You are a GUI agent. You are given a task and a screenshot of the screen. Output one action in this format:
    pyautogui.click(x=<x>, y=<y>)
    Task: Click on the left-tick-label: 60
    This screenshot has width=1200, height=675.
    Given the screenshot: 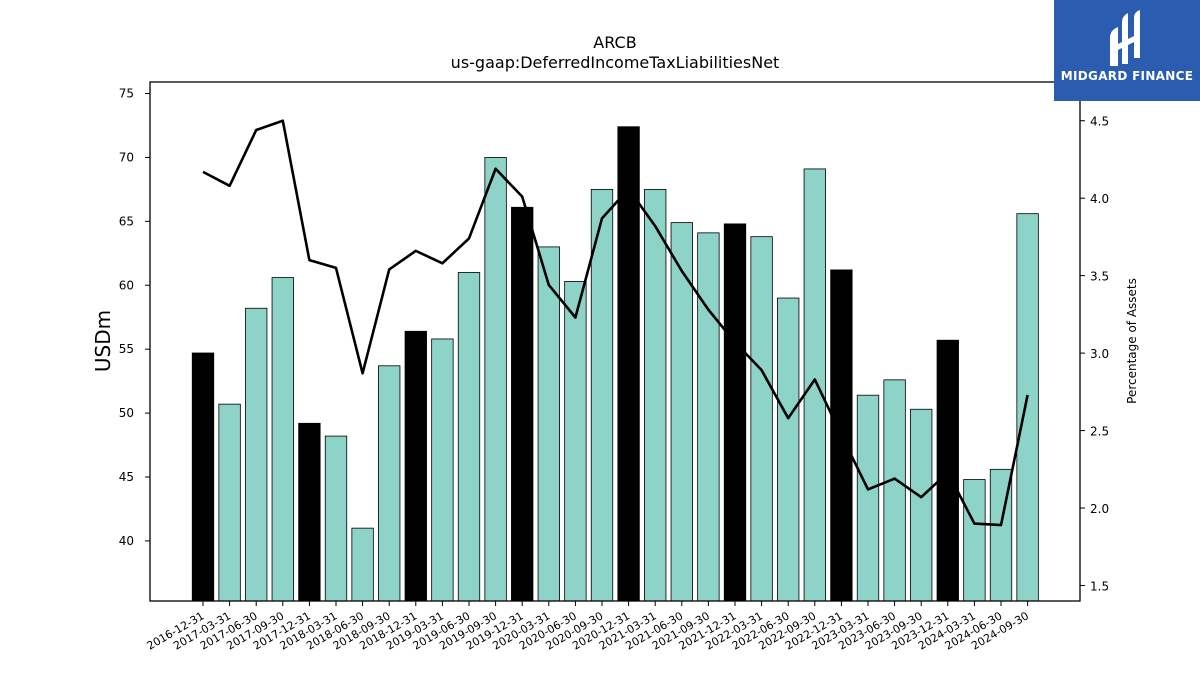 What is the action you would take?
    pyautogui.click(x=126, y=285)
    